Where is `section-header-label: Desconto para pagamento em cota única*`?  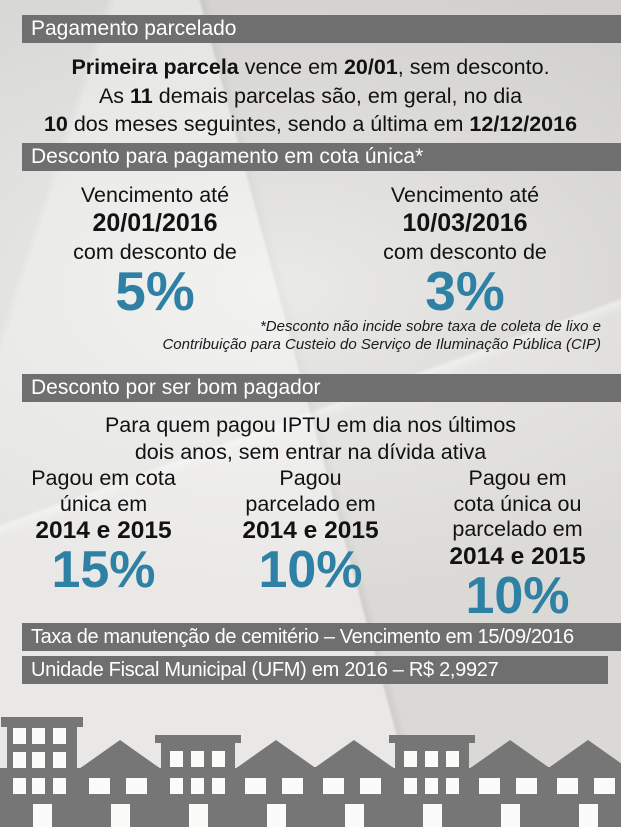
section-header-label: Desconto para pagamento em cota única* is located at coordinates (227, 156).